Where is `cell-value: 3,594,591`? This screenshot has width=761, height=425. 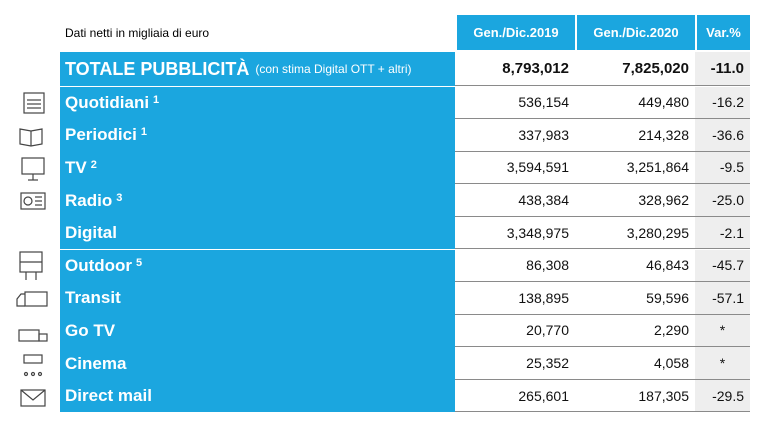 cell-value: 3,594,591 is located at coordinates (515, 168).